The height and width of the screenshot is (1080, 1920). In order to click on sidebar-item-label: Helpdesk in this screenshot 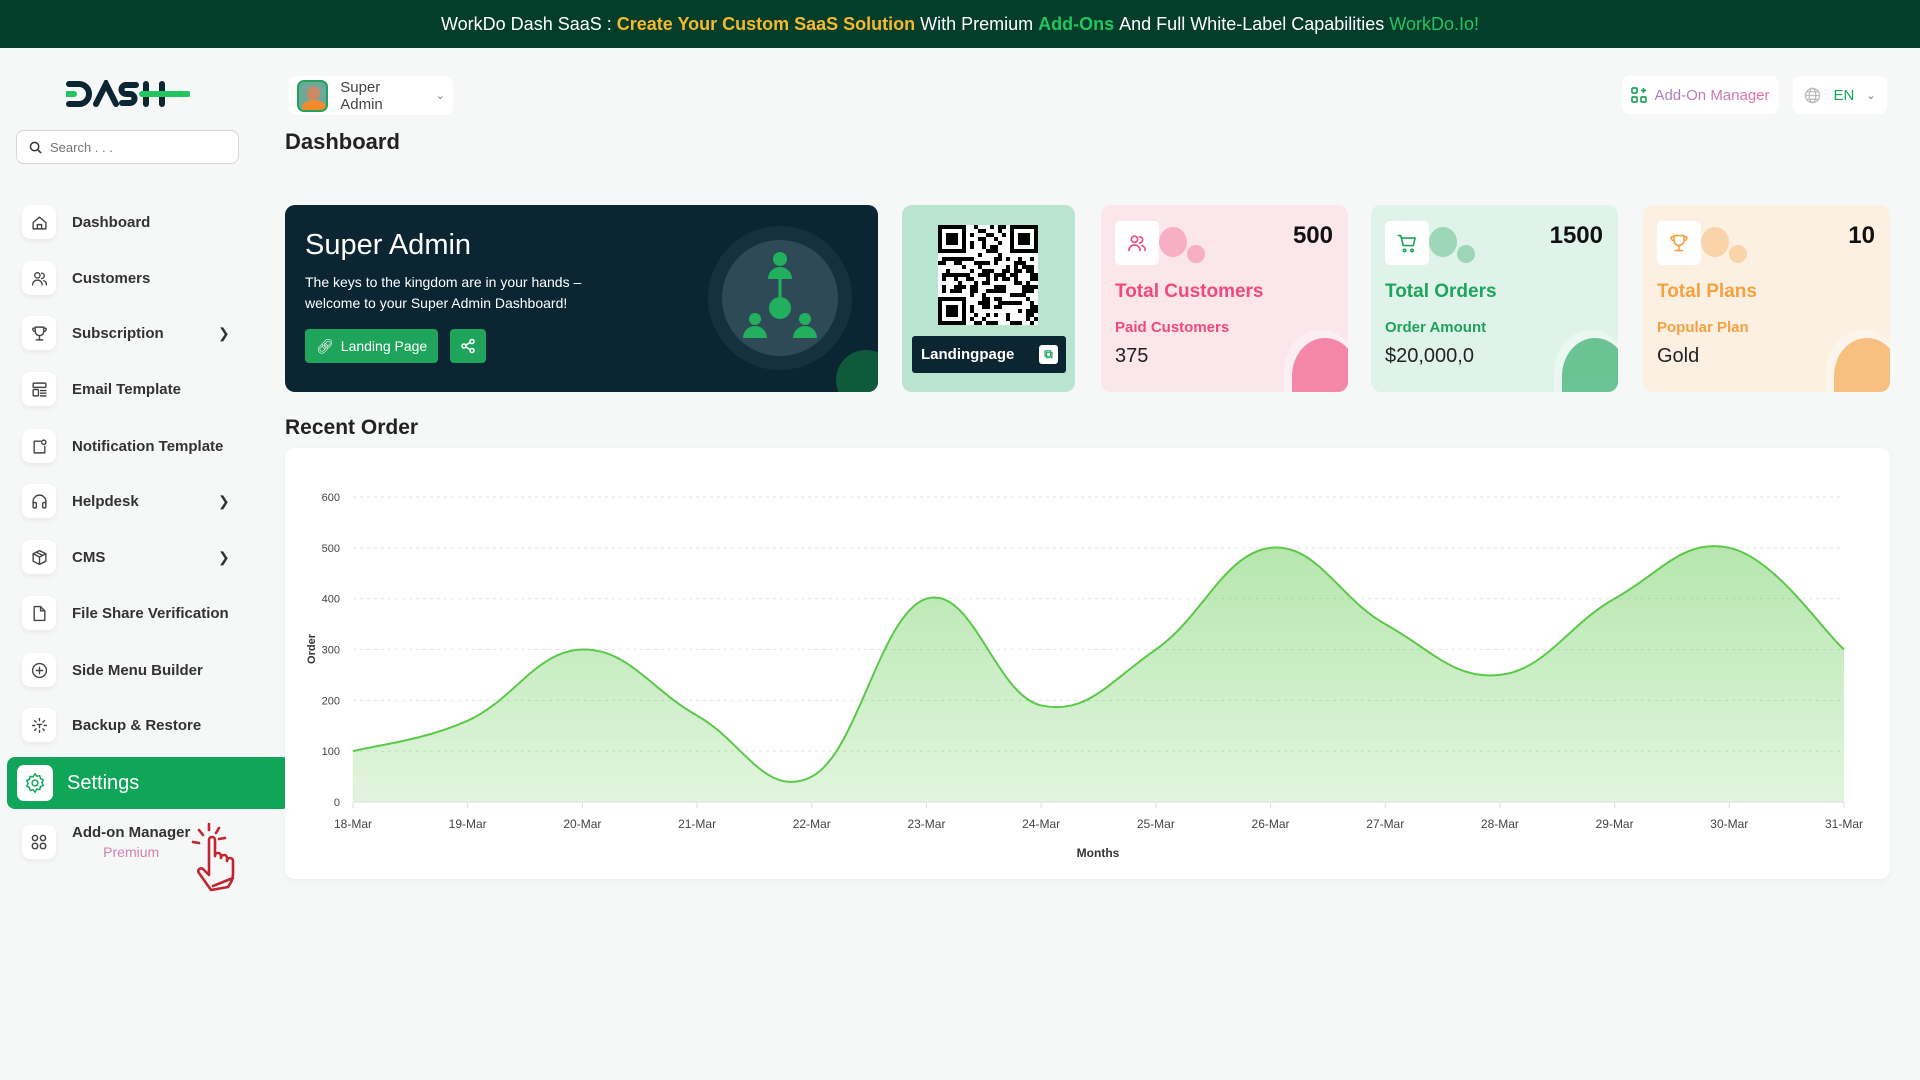, I will do `click(105, 501)`.